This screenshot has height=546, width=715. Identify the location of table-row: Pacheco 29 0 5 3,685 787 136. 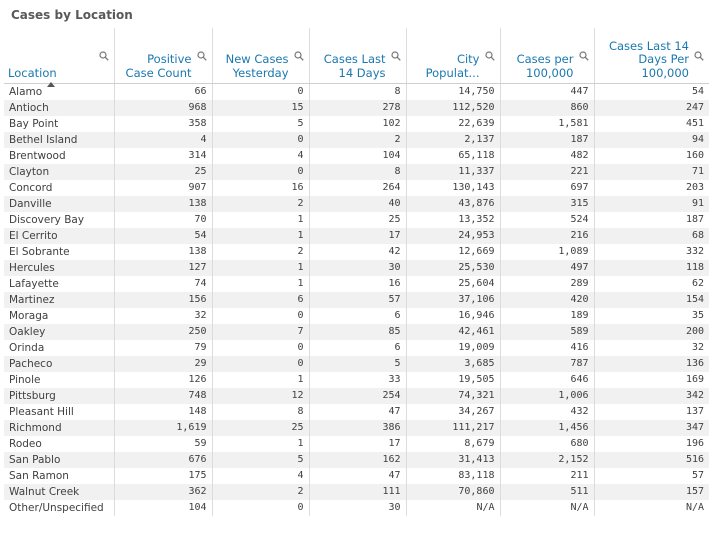
(356, 364).